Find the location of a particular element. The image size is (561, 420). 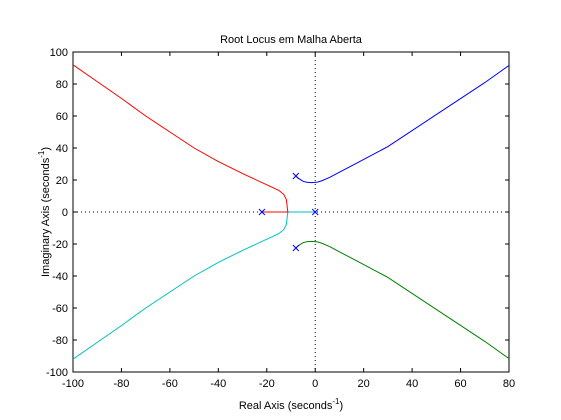

y-tick-label: -40 is located at coordinates (60, 277).